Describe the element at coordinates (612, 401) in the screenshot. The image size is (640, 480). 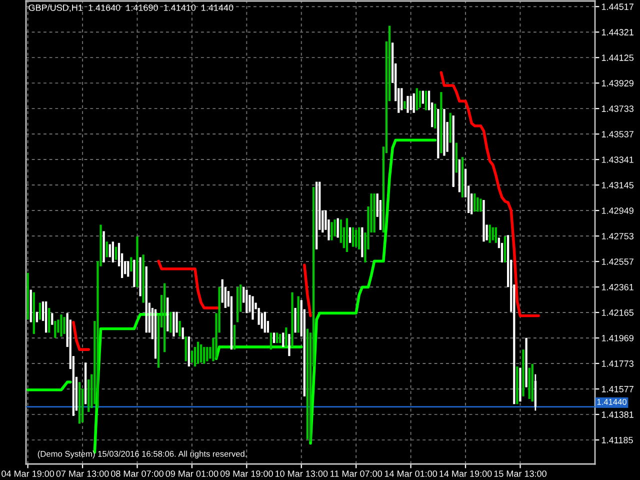
I see `ref-line-label: 1.41440` at that location.